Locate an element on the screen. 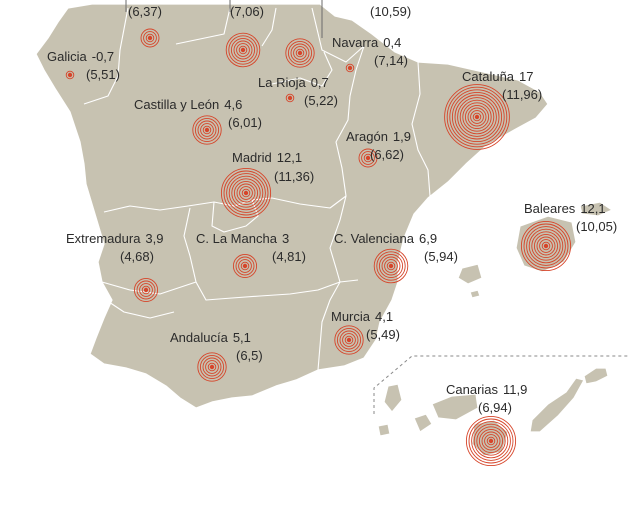  region-label-extremadura: Extremadura 3,9 is located at coordinates (115, 238).